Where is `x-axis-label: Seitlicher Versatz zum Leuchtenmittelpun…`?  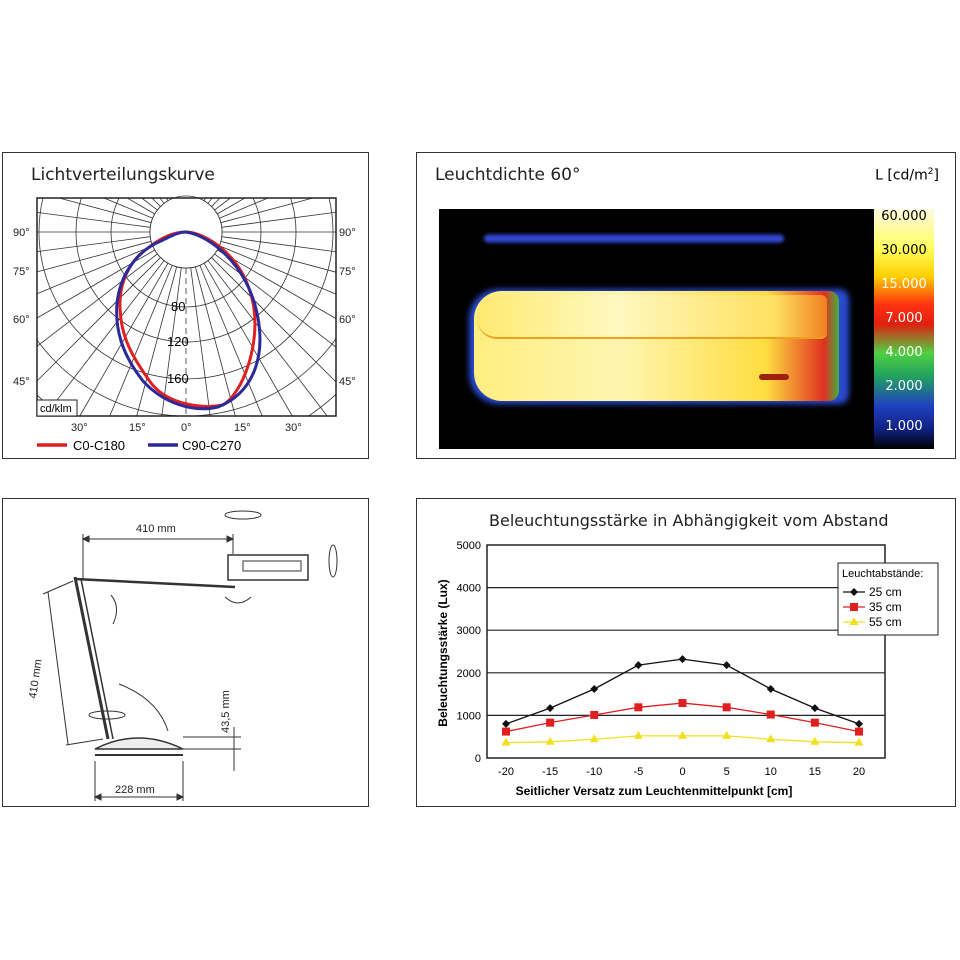 x-axis-label: Seitlicher Versatz zum Leuchtenmittelpun… is located at coordinates (654, 791).